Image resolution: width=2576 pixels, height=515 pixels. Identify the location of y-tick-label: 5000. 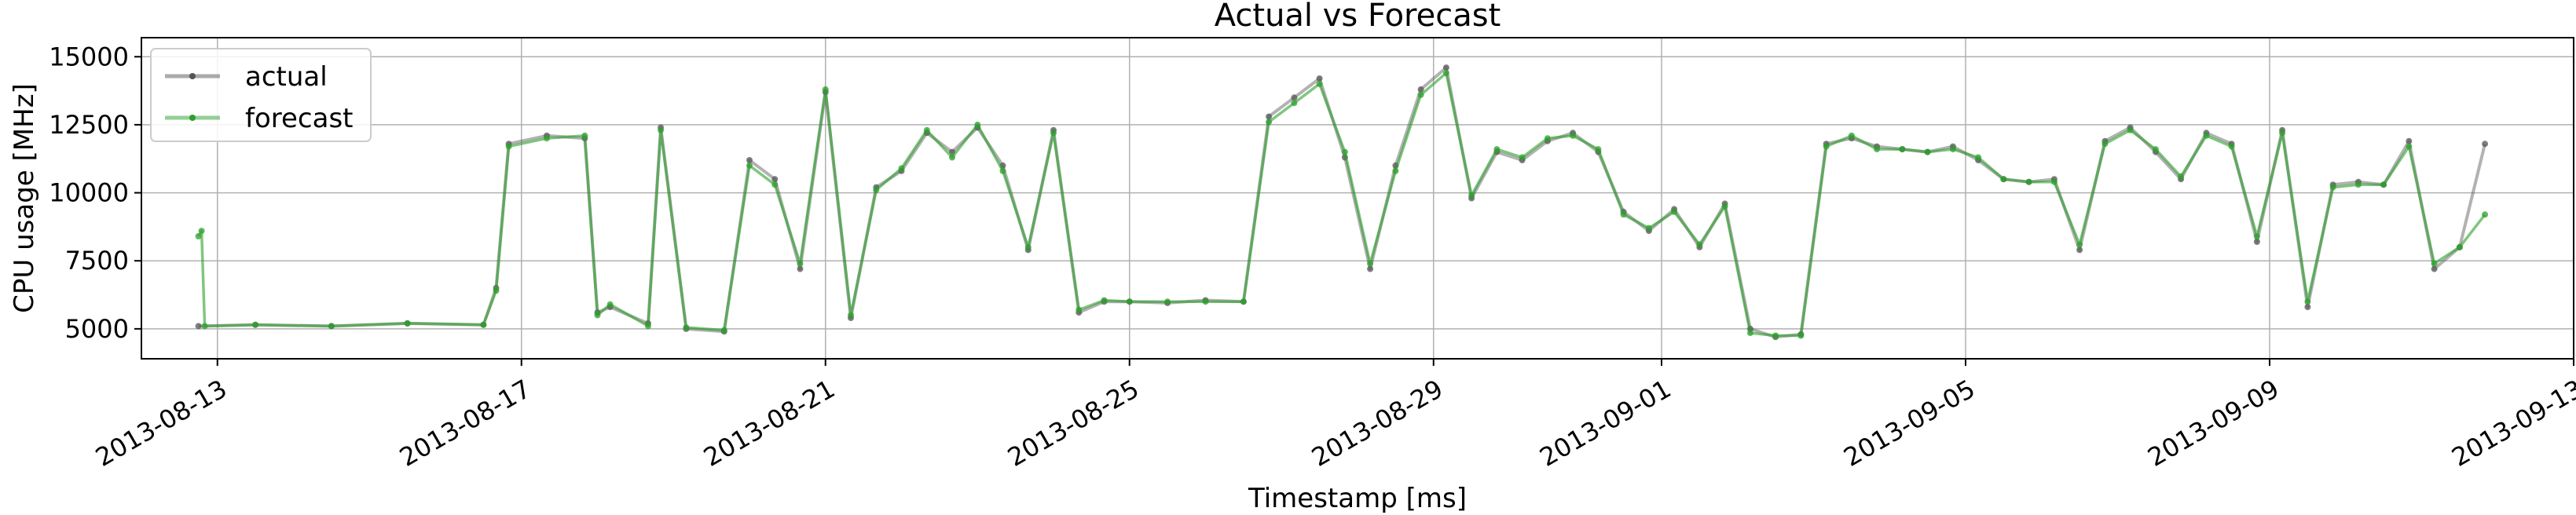
(97, 329).